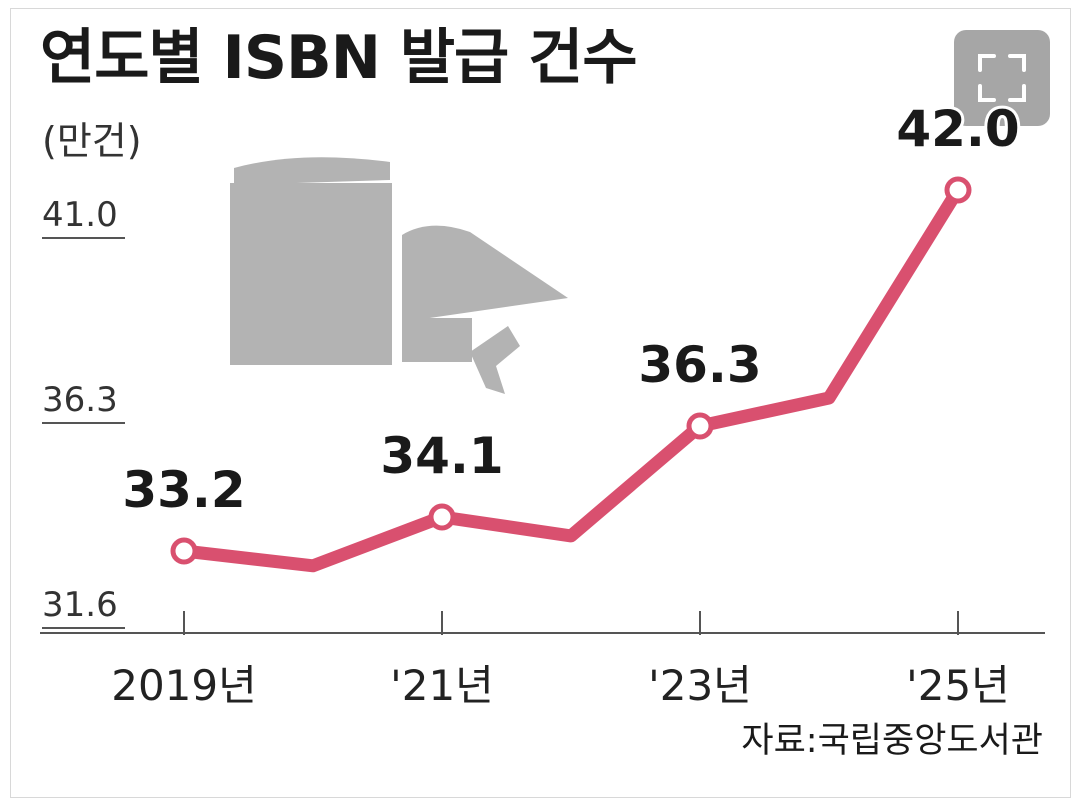 This screenshot has height=805, width=1079. I want to click on fullscreen-icon, so click(1002, 78).